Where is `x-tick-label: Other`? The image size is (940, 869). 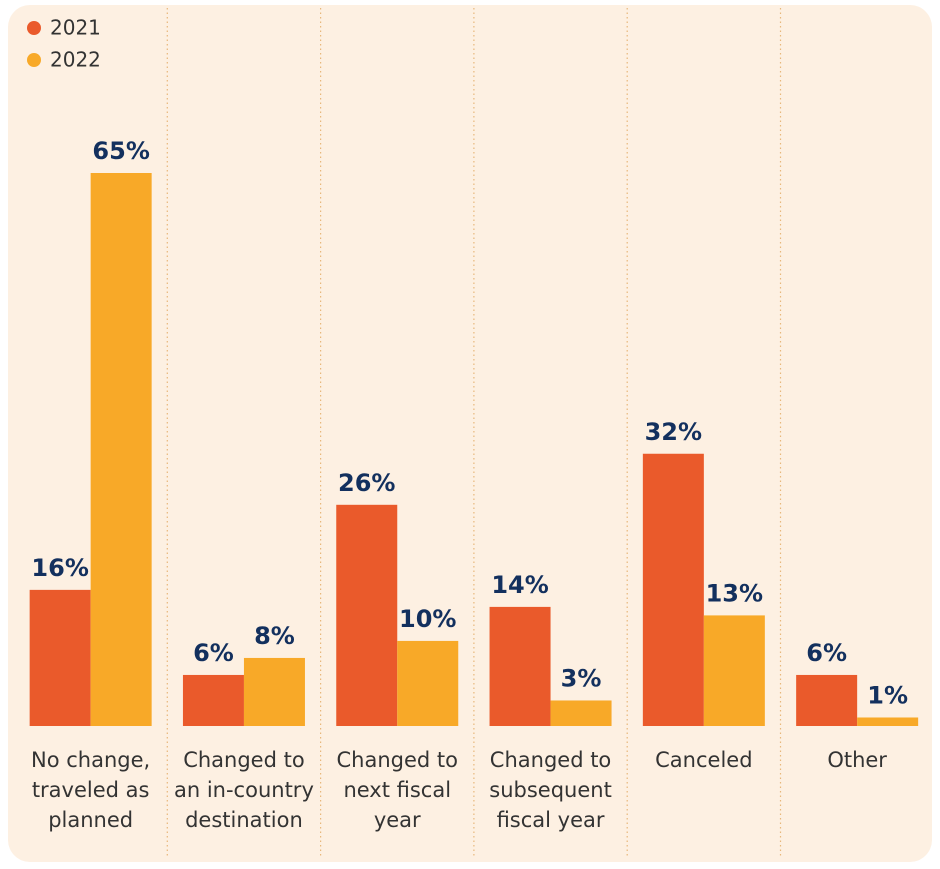
x-tick-label: Other is located at coordinates (857, 760).